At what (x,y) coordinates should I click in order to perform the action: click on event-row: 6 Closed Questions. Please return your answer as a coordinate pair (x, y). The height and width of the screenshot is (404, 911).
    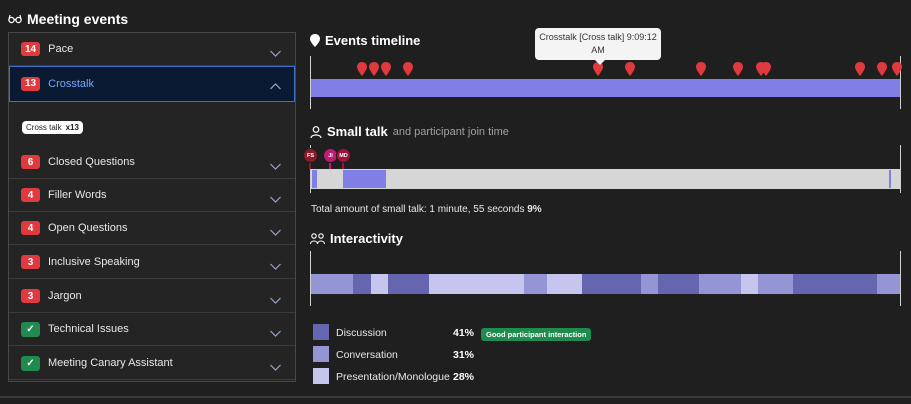
    Looking at the image, I should click on (152, 162).